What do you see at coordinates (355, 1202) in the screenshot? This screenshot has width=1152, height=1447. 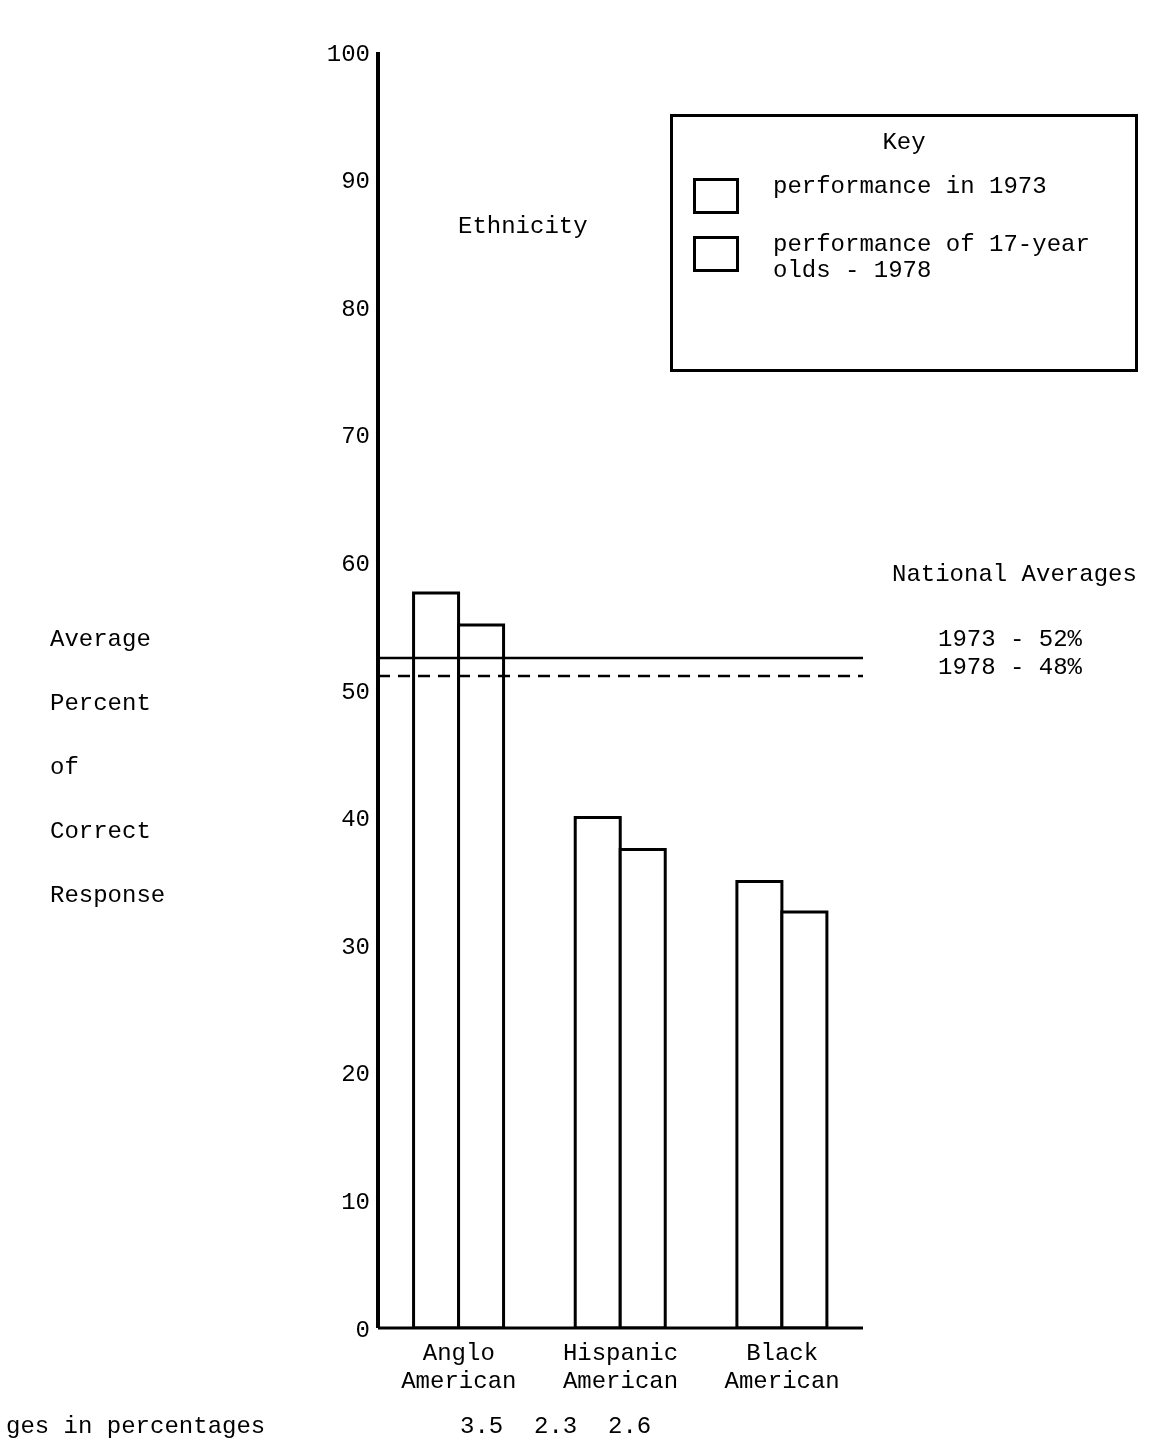 I see `y-tick-label: 10` at bounding box center [355, 1202].